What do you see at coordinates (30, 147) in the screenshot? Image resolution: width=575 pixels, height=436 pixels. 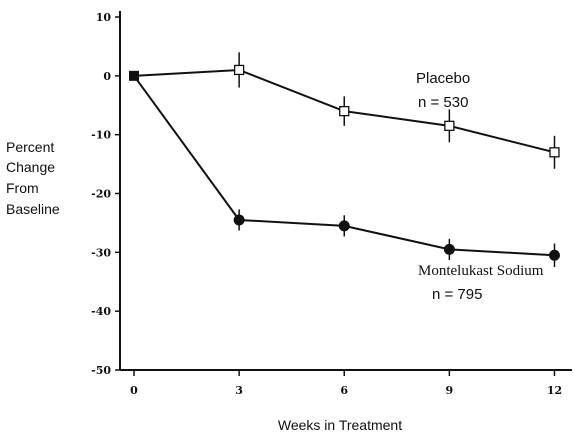 I see `y-axis-title-line-1: Percent` at bounding box center [30, 147].